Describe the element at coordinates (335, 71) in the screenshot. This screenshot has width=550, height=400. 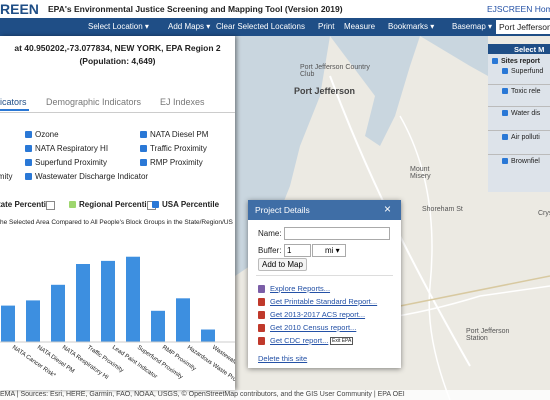
I see `map-label: Port Jefferson Country Club` at that location.